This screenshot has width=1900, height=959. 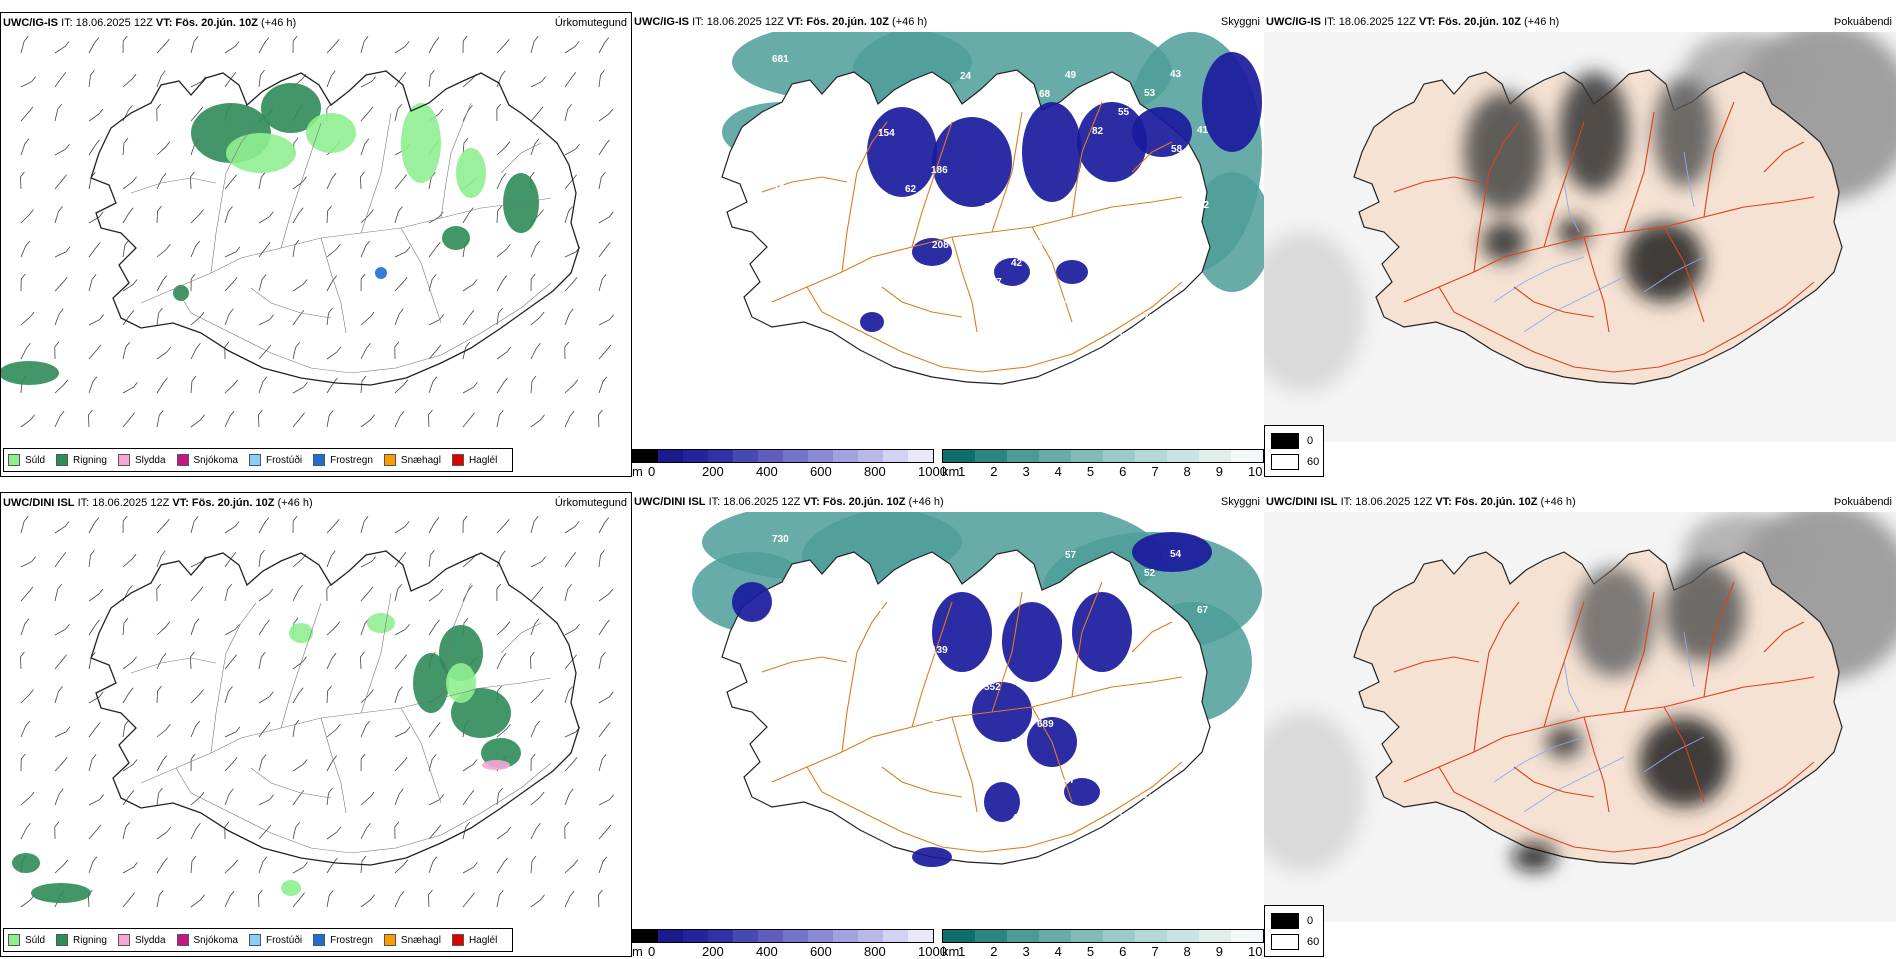 I want to click on ceiling-value: 112, so click(x=833, y=576).